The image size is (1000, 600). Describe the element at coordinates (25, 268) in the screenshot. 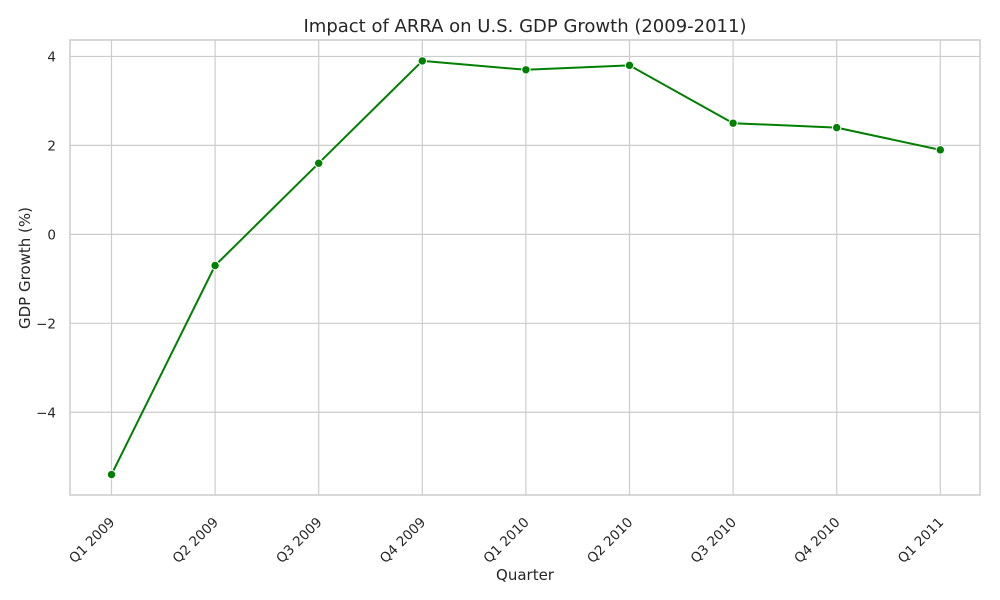

I see `y-axis-label: GDP Growth (%)` at that location.